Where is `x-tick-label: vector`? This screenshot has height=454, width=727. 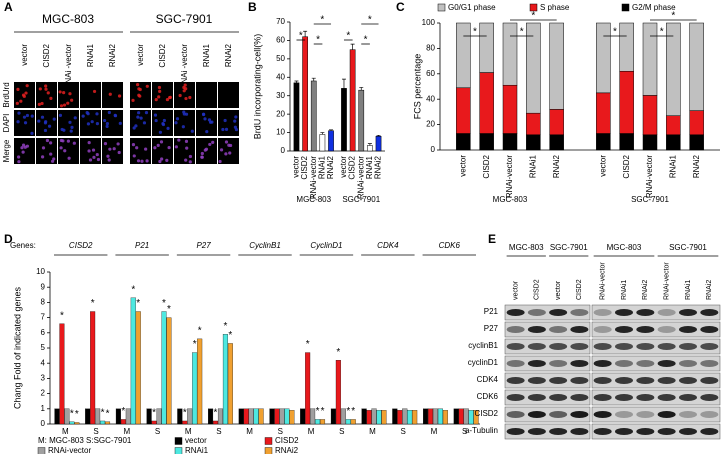 x-tick-label: vector is located at coordinates (602, 166).